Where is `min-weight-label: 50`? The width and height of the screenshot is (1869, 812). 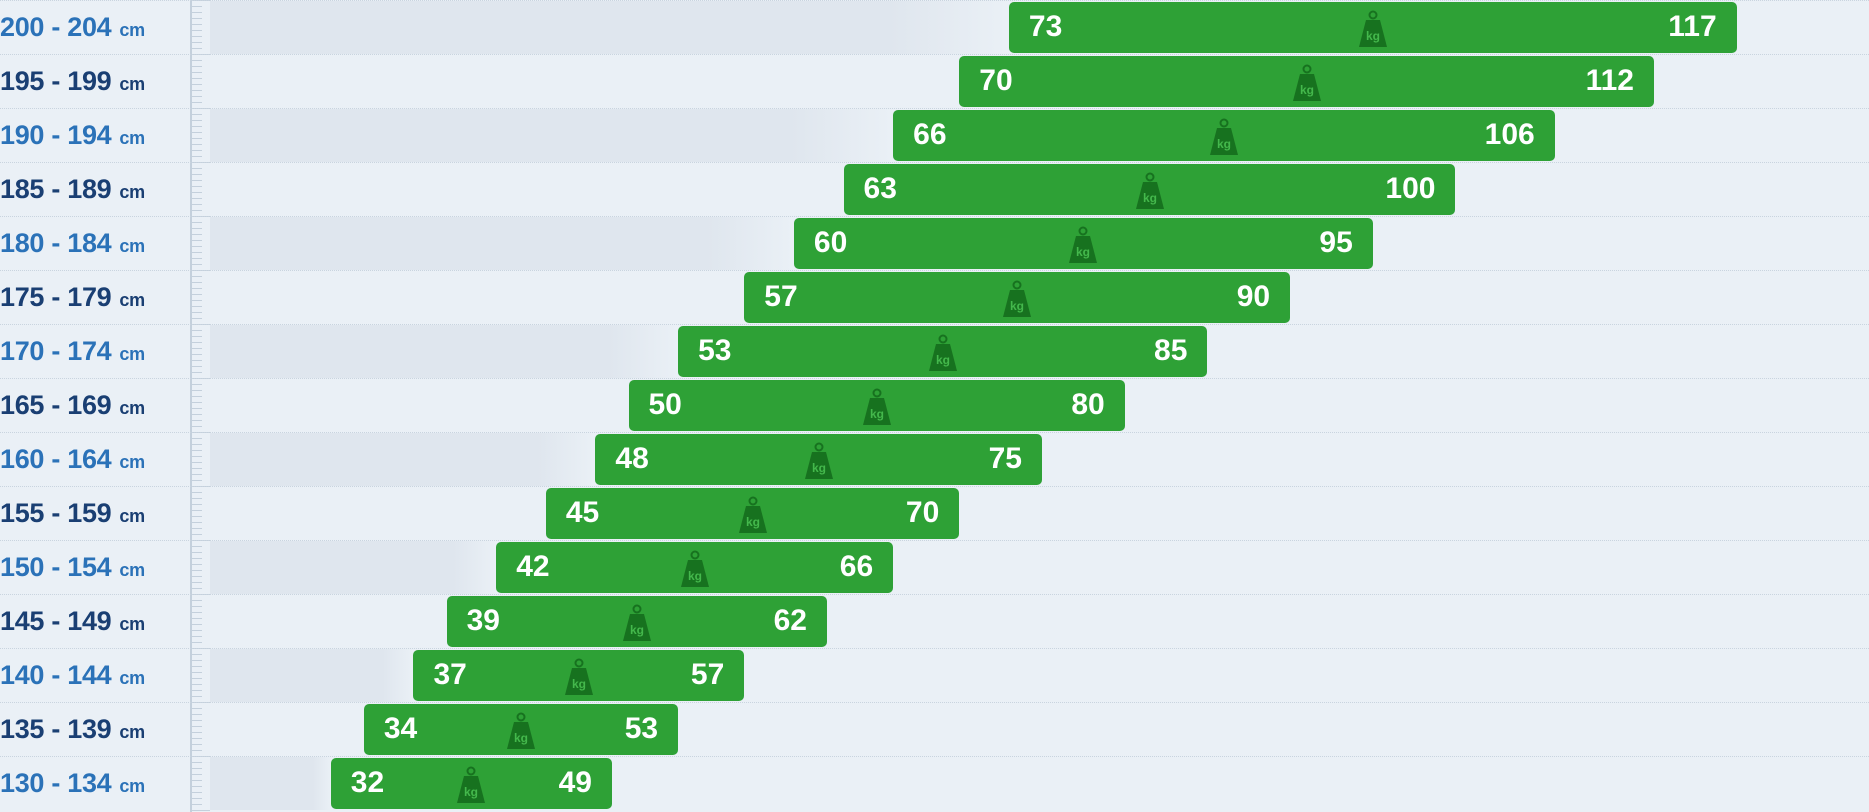 min-weight-label: 50 is located at coordinates (665, 404).